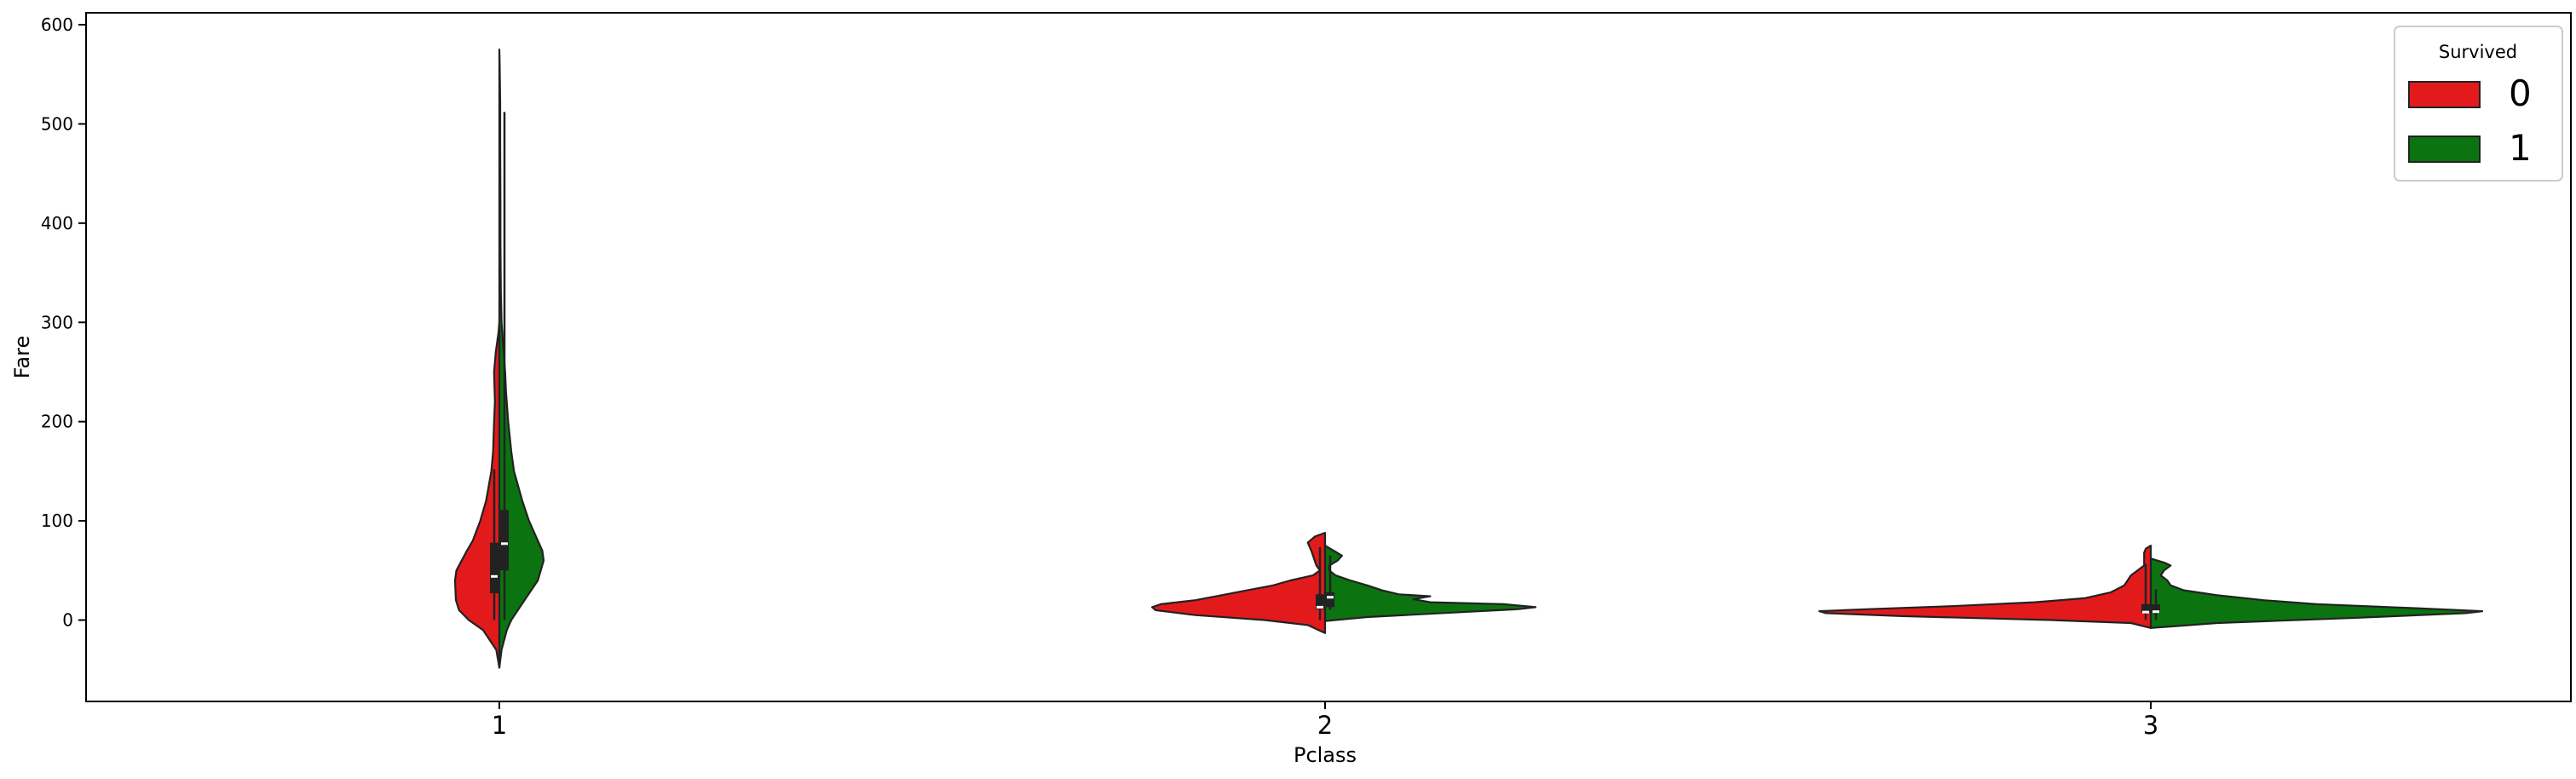  Describe the element at coordinates (1325, 755) in the screenshot. I see `x-axis-label: Pclass` at that location.